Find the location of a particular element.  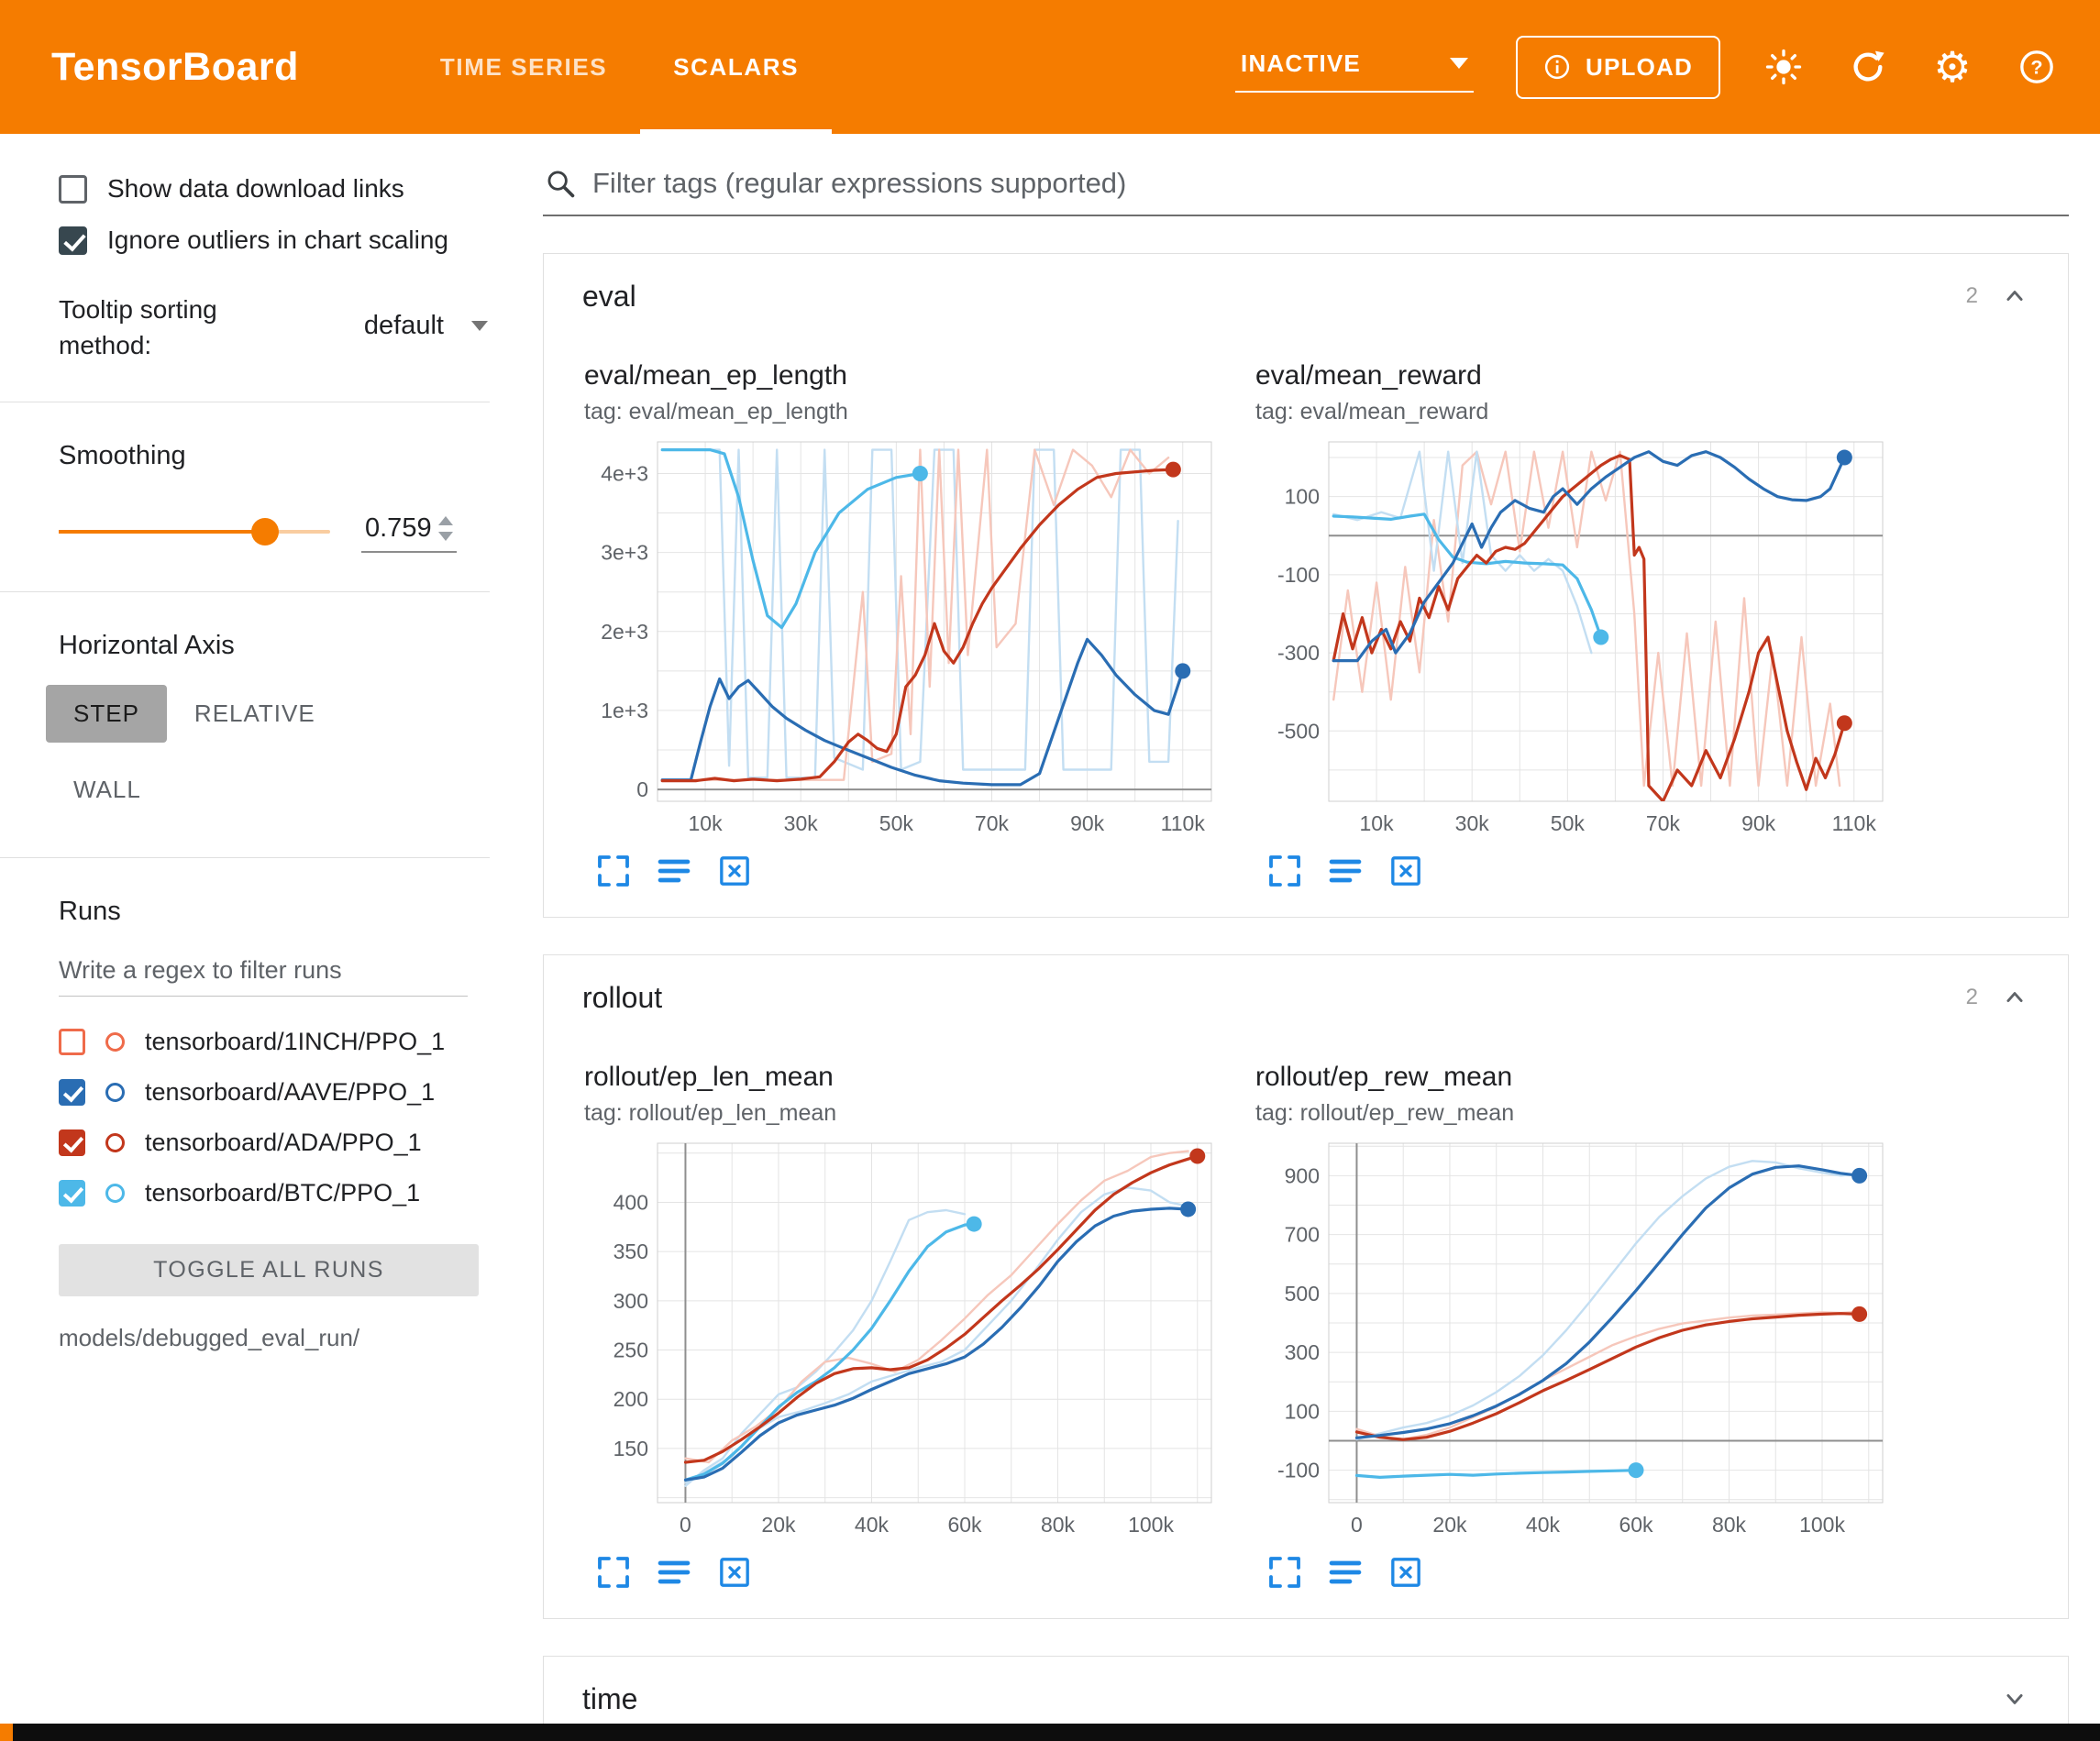

chart-tag: tag: rollout/ep_len_mean is located at coordinates (710, 1113).